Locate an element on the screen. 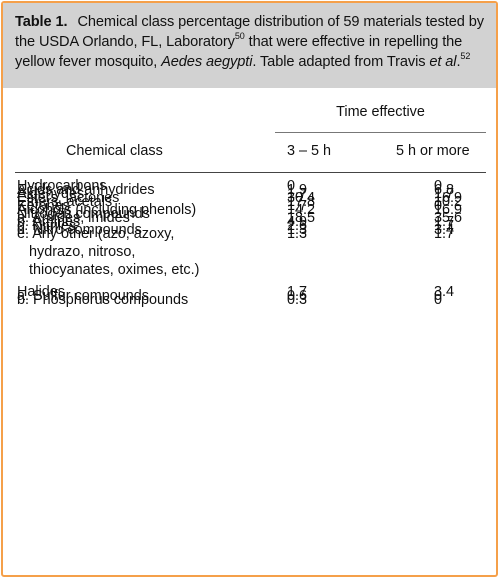  header-rule is located at coordinates (250, 172).